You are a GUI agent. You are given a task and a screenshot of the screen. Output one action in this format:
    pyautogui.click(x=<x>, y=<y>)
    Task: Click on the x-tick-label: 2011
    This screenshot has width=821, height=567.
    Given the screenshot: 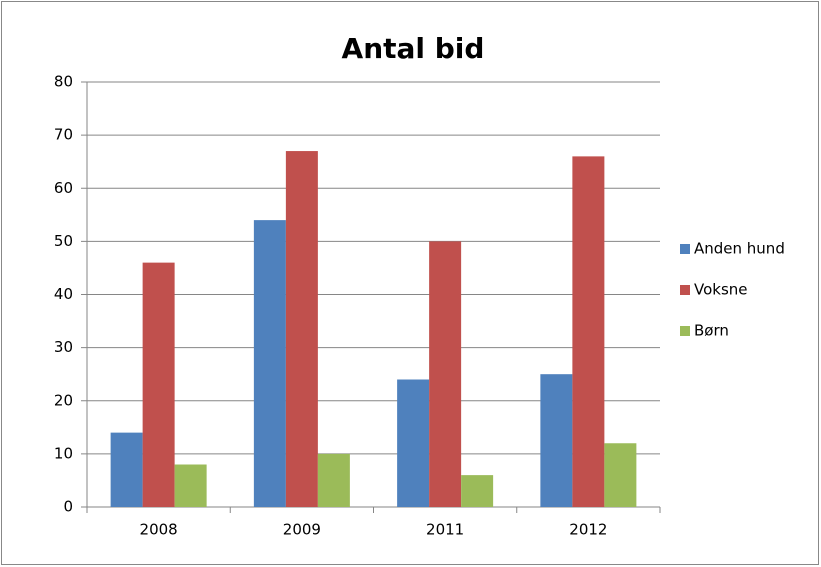 What is the action you would take?
    pyautogui.click(x=445, y=530)
    